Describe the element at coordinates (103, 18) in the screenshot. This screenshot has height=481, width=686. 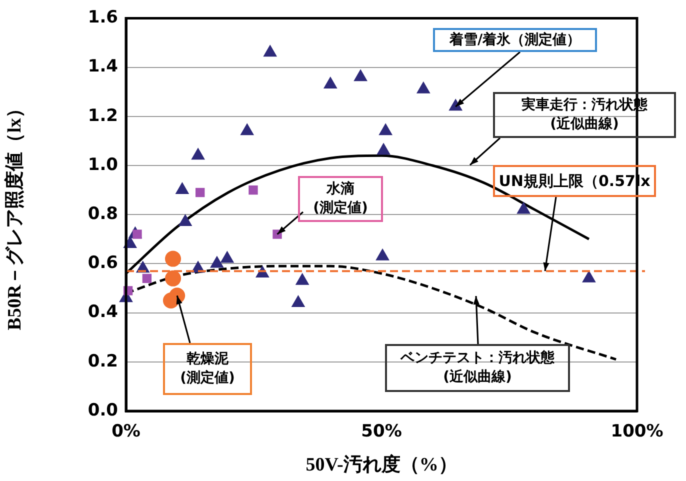
I see `y-tick-label: 1.6` at that location.